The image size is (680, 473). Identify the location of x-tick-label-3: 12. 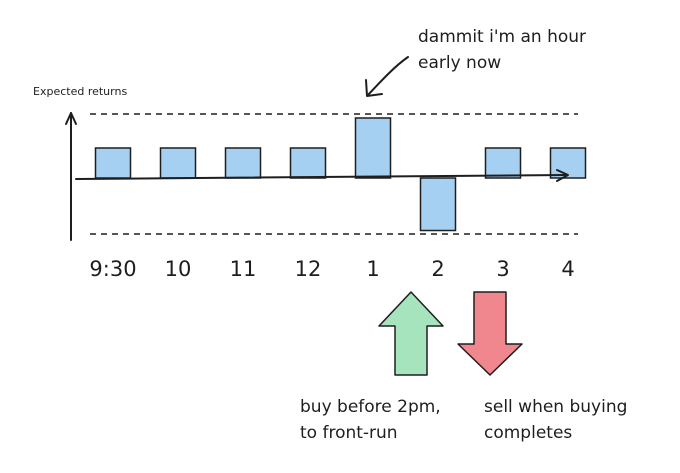
(308, 269).